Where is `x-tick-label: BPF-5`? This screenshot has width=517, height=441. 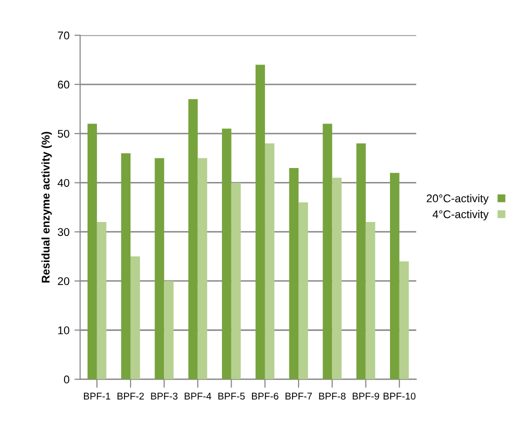
x-tick-label: BPF-5 is located at coordinates (231, 396).